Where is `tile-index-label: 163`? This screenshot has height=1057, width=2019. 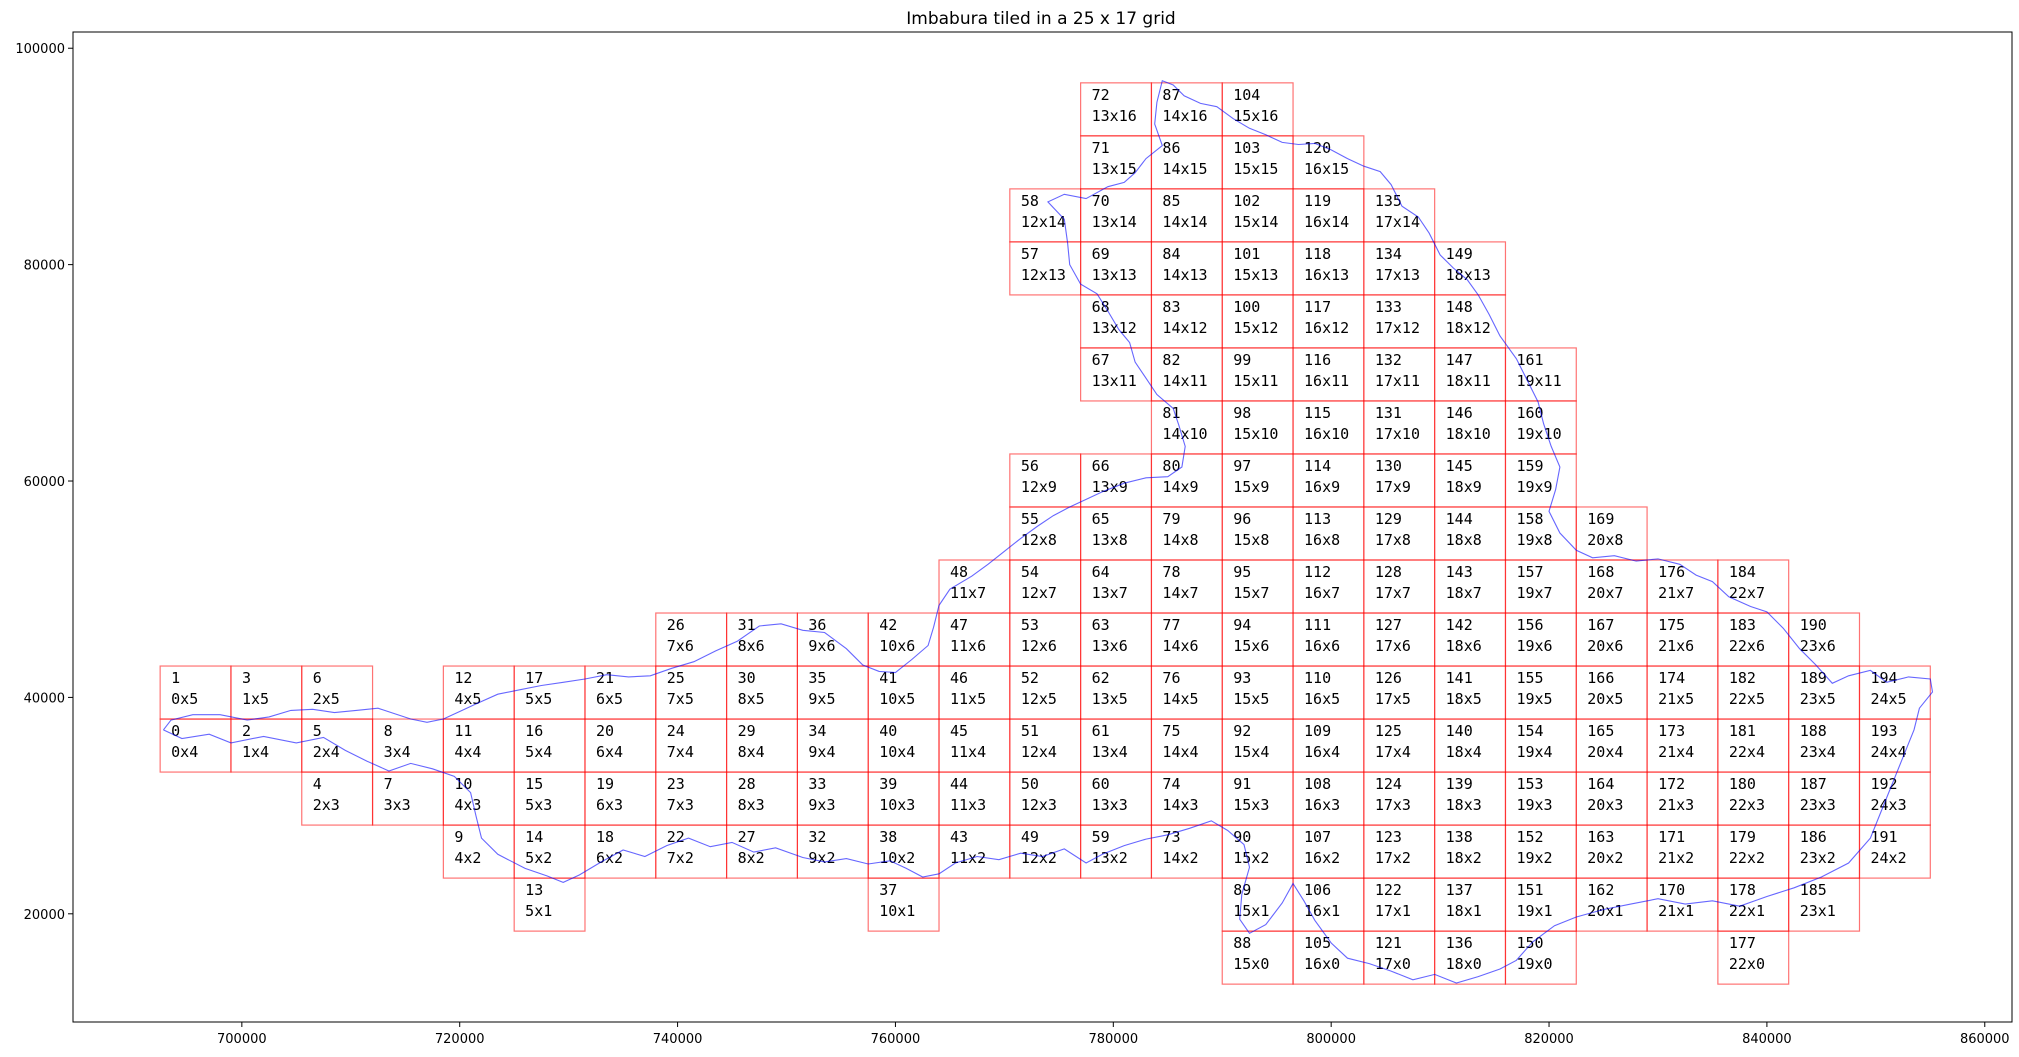 tile-index-label: 163 is located at coordinates (1600, 837).